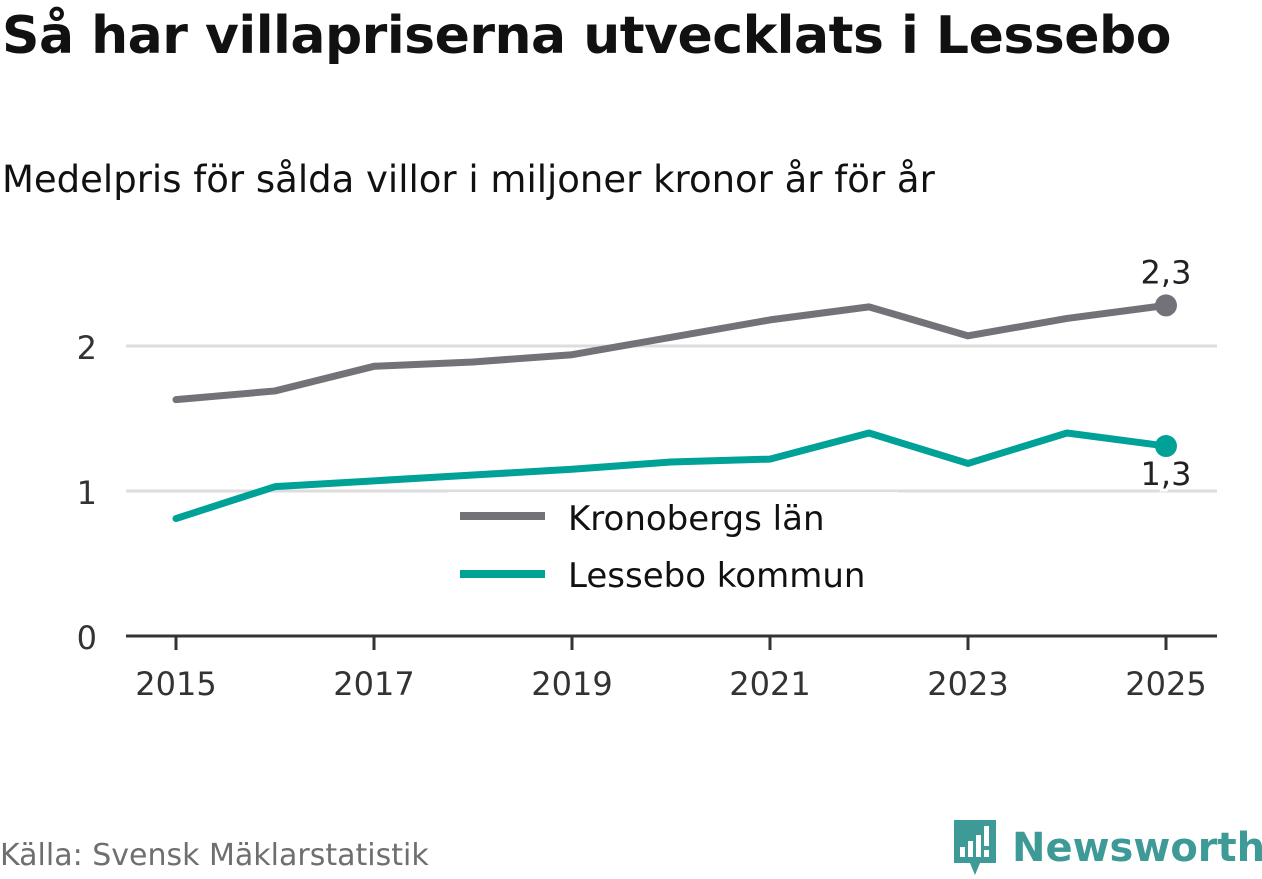  What do you see at coordinates (696, 519) in the screenshot?
I see `legend-label-kronoberg: Kronobergs län` at bounding box center [696, 519].